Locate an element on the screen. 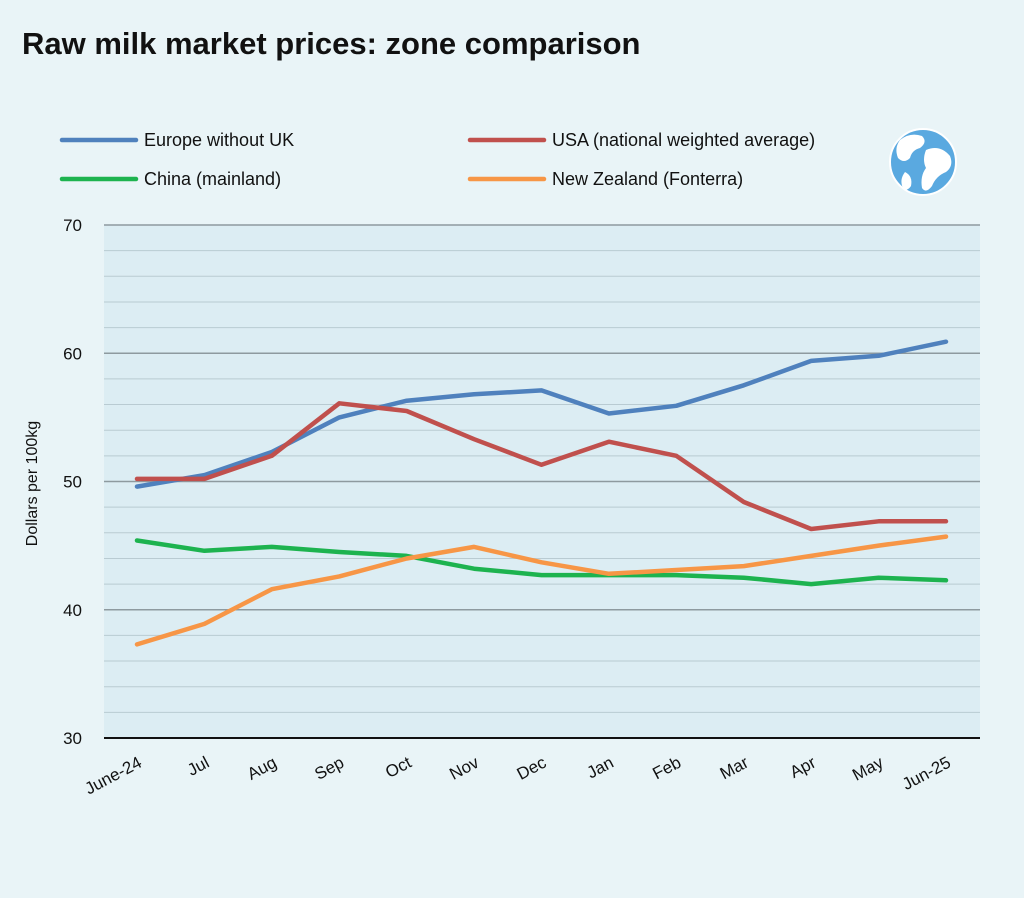  x-tick-label: Feb is located at coordinates (666, 768).